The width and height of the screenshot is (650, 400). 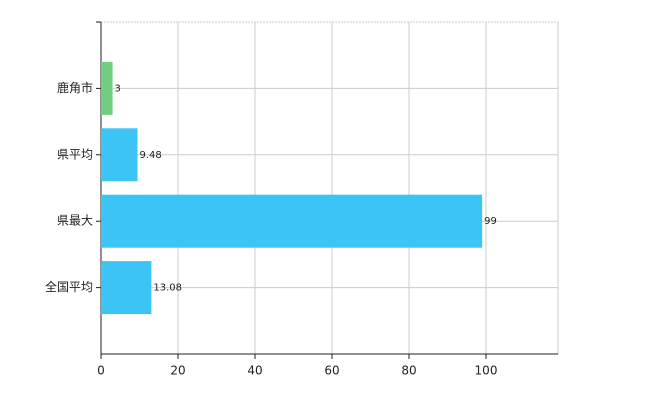 I want to click on value-label: 9.48, so click(x=150, y=155).